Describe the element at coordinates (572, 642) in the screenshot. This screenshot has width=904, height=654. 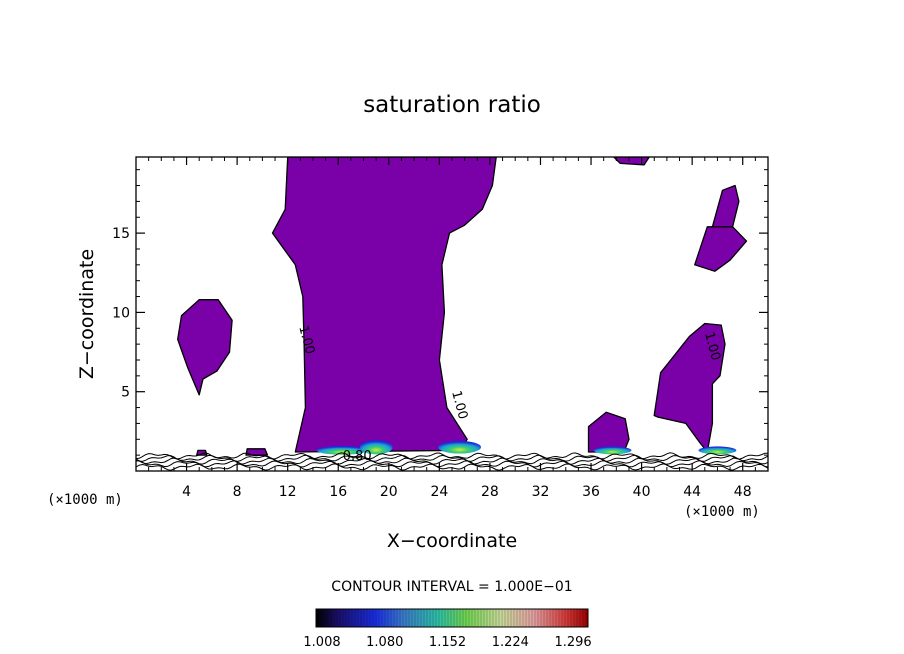
I see `colorbar-tick-label: 1.296` at that location.